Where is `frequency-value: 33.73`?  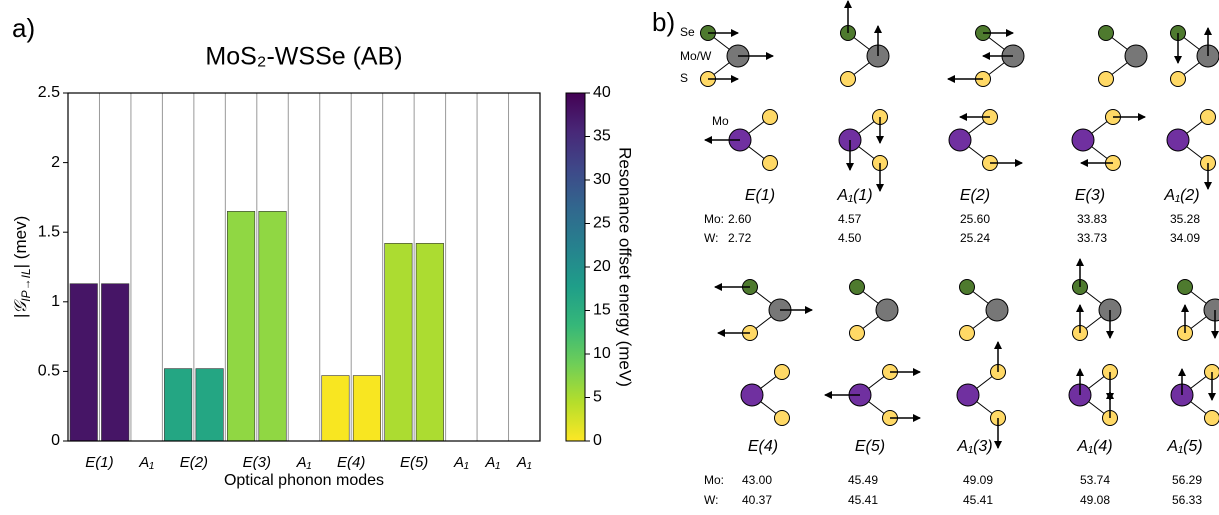 frequency-value: 33.73 is located at coordinates (1092, 238).